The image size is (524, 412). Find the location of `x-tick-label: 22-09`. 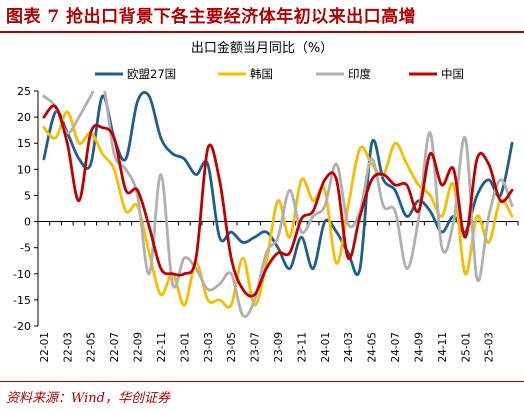

x-tick-label: 22-09 is located at coordinates (139, 347).